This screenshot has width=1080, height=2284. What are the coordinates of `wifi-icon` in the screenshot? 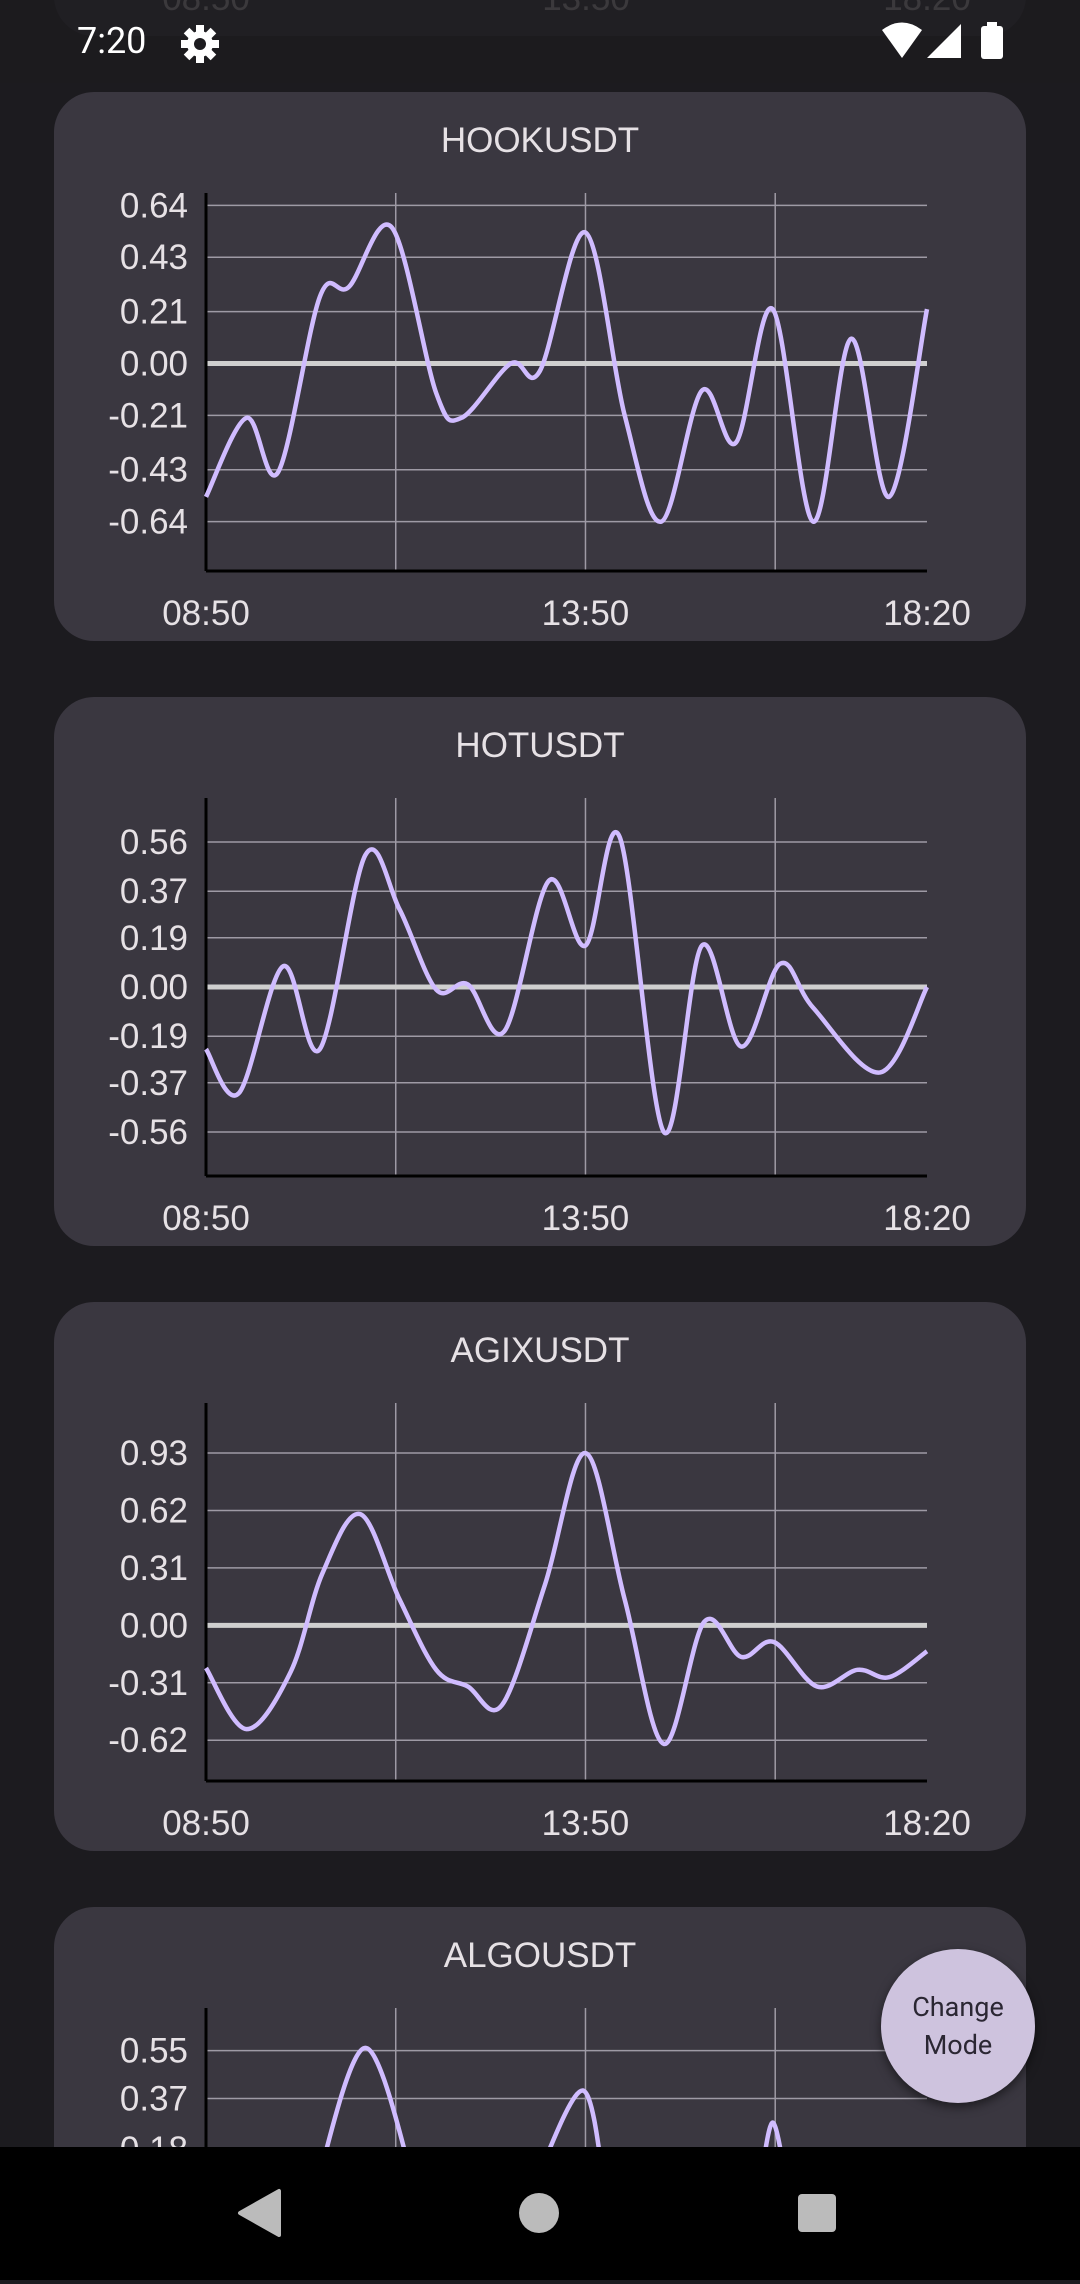 It's located at (902, 40).